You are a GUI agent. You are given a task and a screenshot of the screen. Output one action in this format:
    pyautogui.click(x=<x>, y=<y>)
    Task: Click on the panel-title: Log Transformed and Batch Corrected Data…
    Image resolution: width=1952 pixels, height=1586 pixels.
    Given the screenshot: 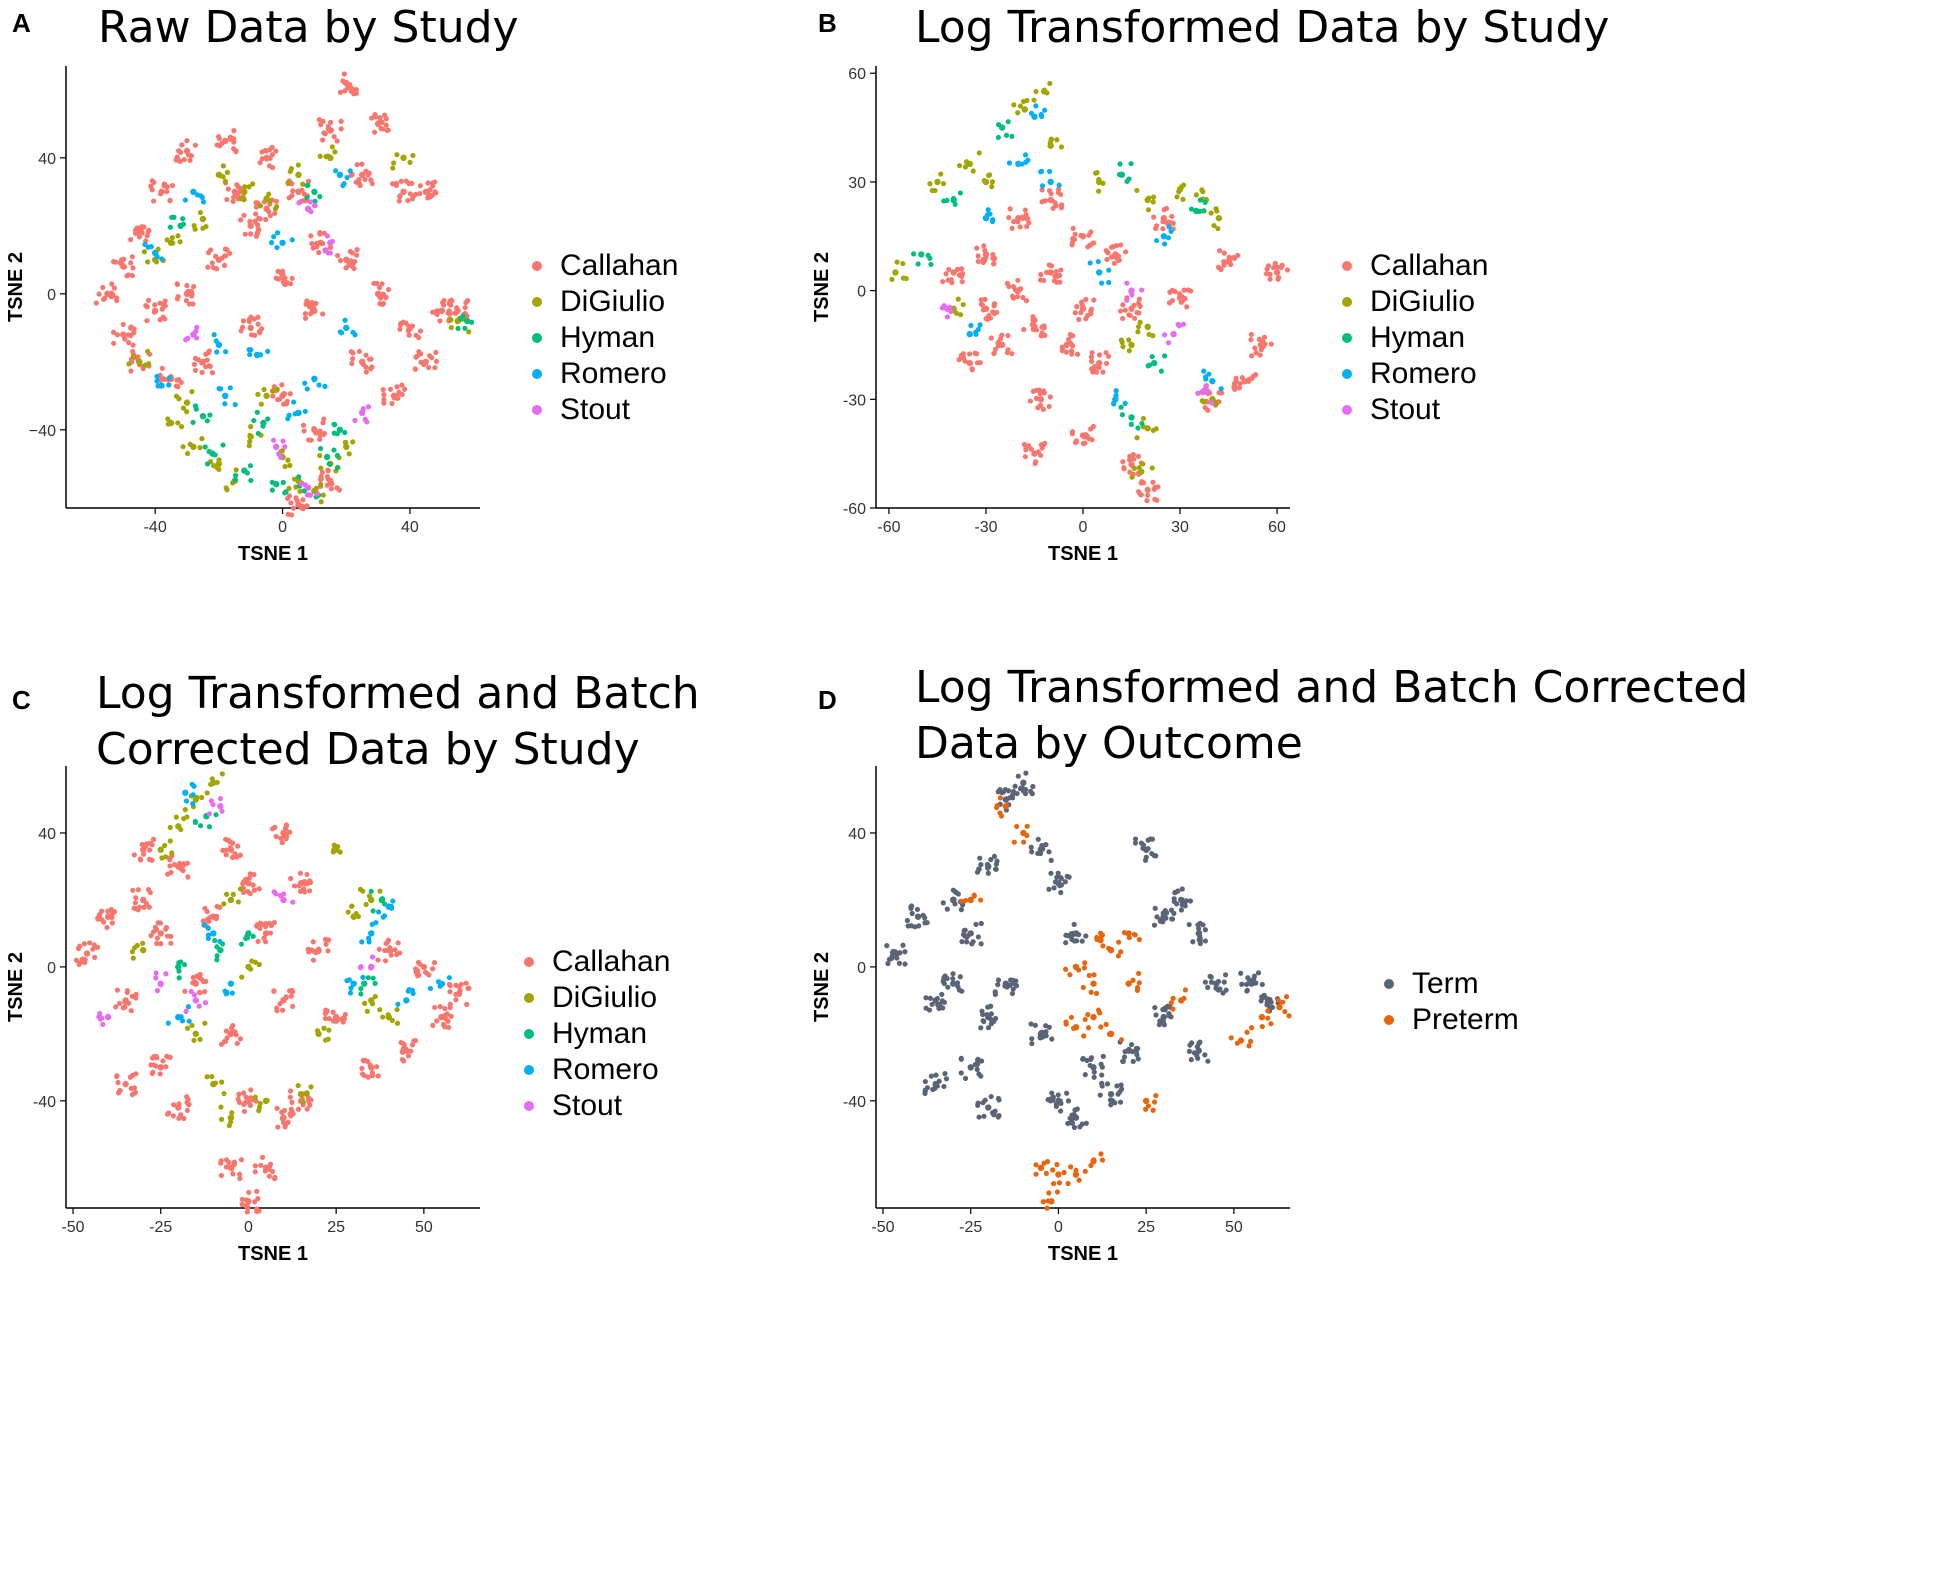 What is the action you would take?
    pyautogui.click(x=398, y=722)
    